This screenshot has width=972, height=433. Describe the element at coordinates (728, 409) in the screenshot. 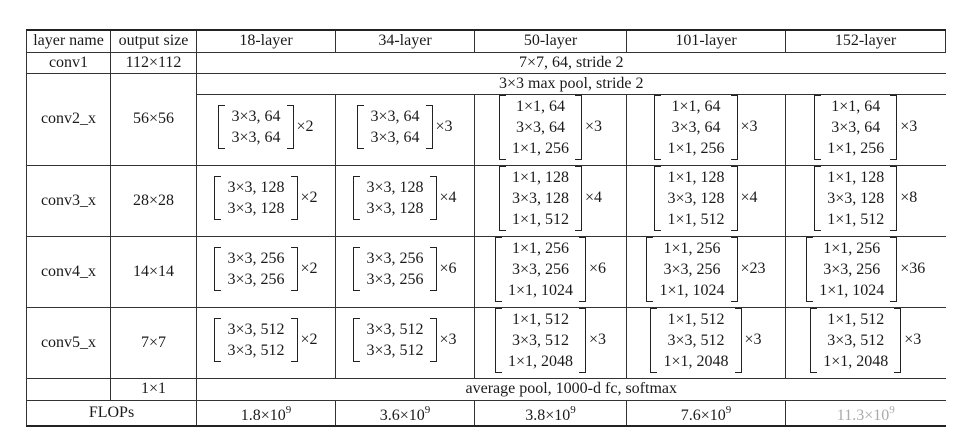

I see `flops-101-exp: 9` at that location.